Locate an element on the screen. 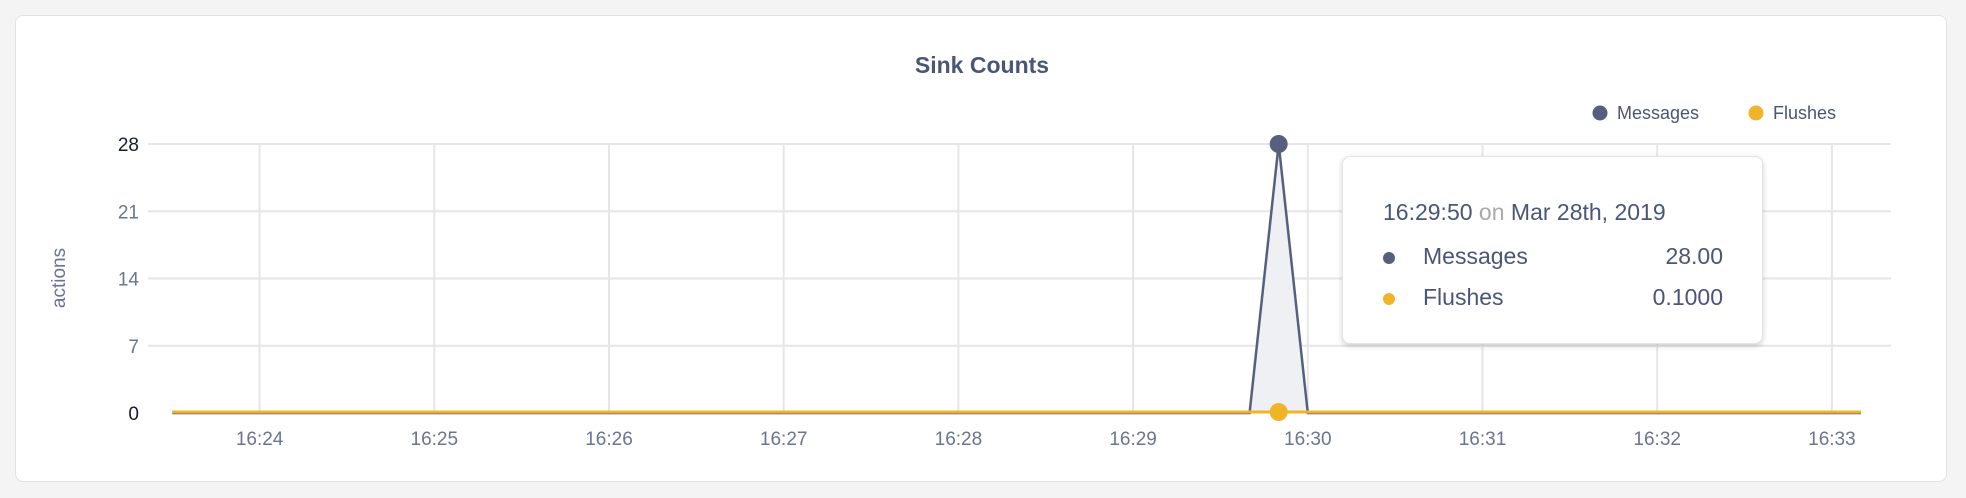  flushes-legend-dot-icon is located at coordinates (1756, 113).